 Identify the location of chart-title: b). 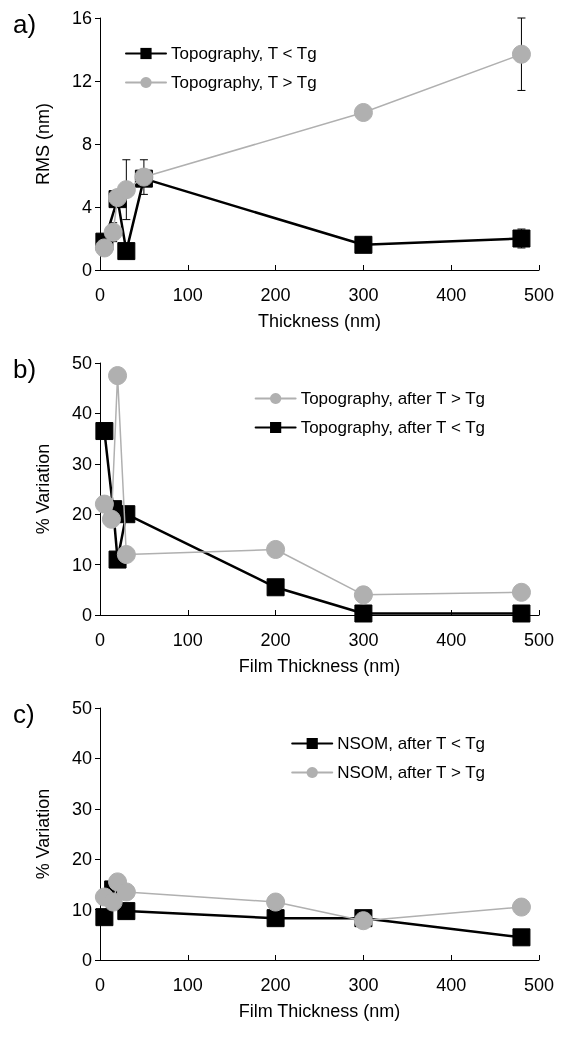
(25, 369).